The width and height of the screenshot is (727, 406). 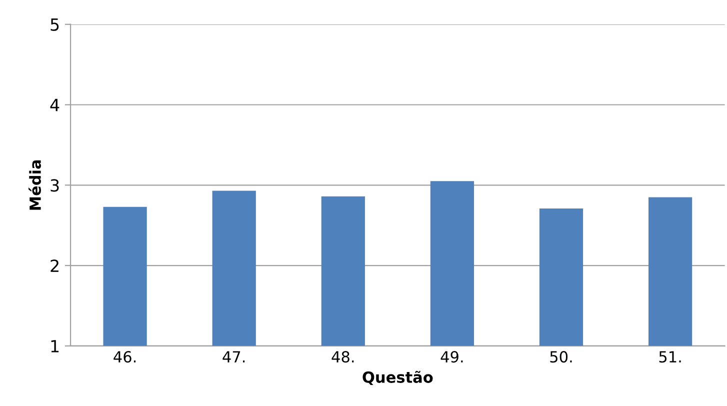 What do you see at coordinates (233, 356) in the screenshot?
I see `x-tick-label: 47.` at bounding box center [233, 356].